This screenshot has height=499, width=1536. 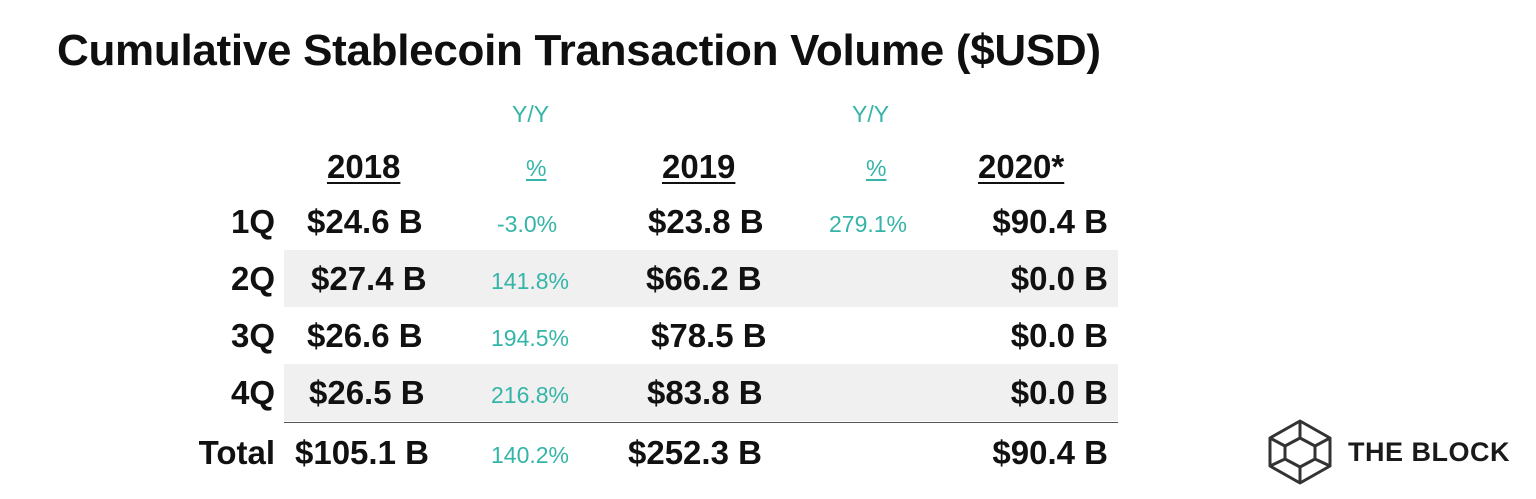 What do you see at coordinates (369, 278) in the screenshot?
I see `value-2018: $27.4 B` at bounding box center [369, 278].